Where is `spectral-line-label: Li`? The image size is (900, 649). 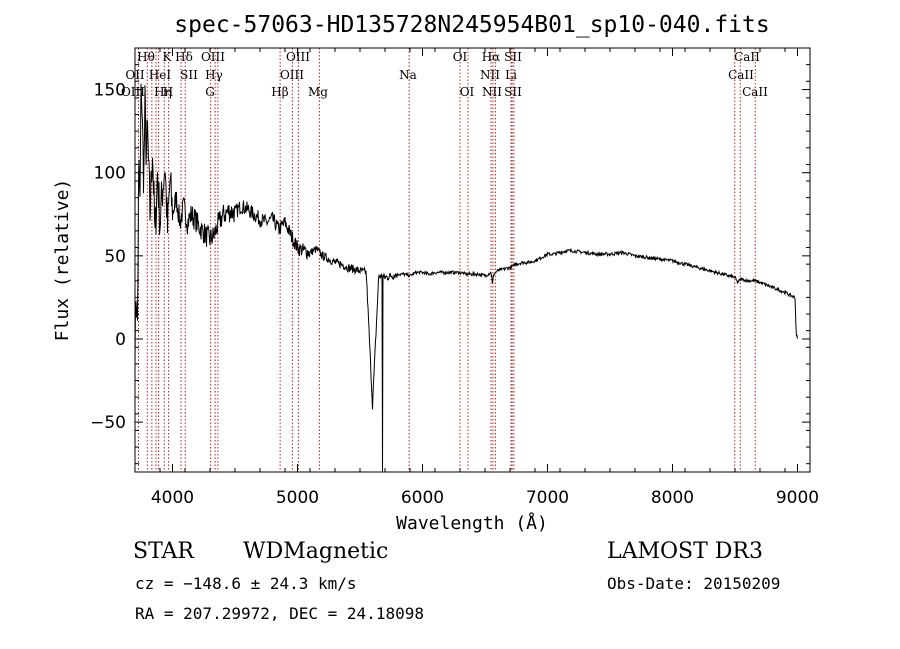 spectral-line-label: Li is located at coordinates (511, 75).